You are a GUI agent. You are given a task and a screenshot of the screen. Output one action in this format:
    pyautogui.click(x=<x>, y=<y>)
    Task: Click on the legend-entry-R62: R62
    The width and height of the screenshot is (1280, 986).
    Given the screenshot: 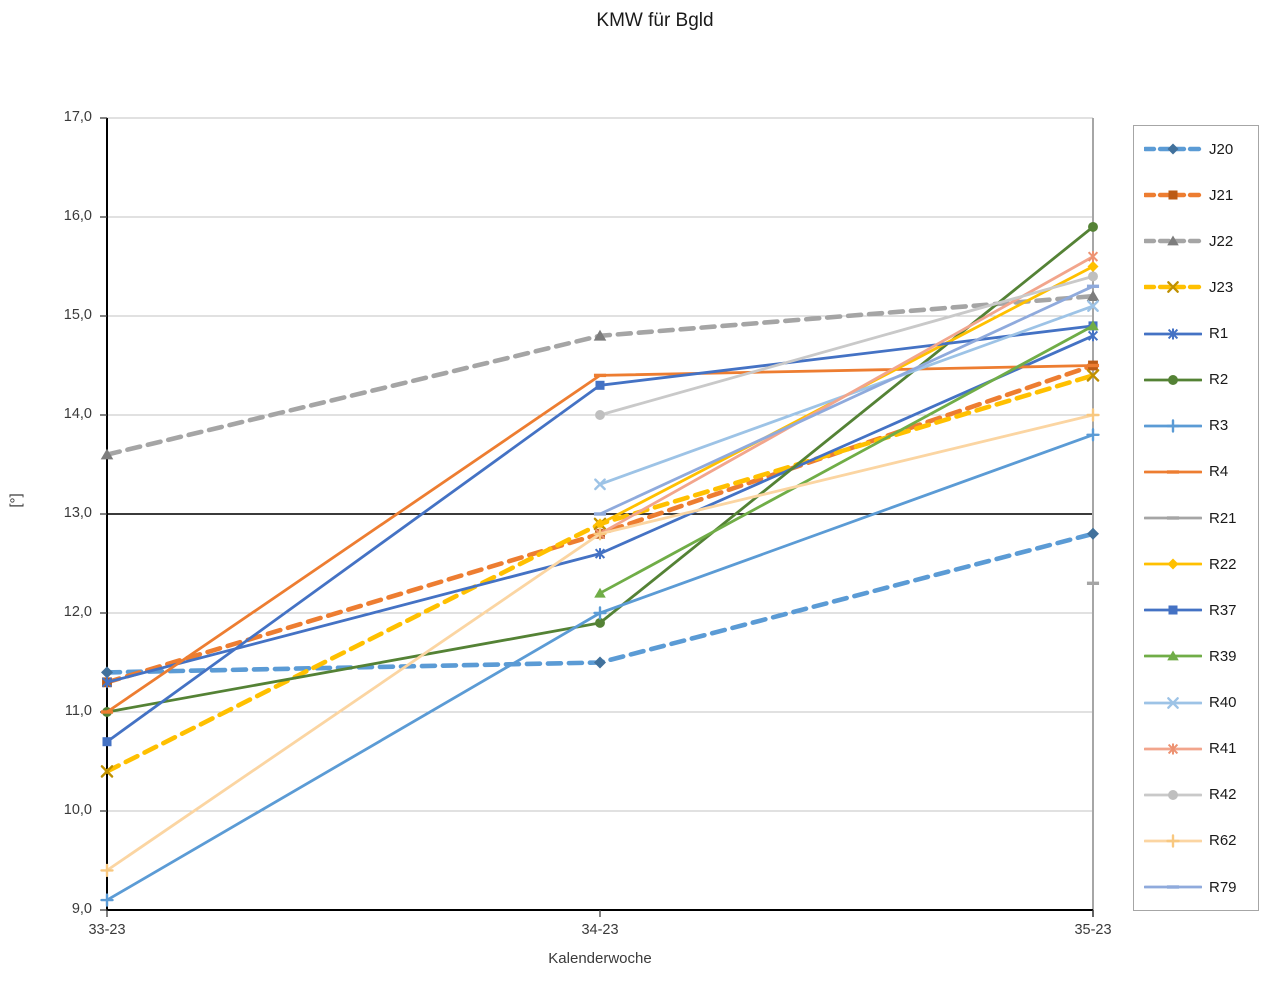 What is the action you would take?
    pyautogui.click(x=1196, y=841)
    